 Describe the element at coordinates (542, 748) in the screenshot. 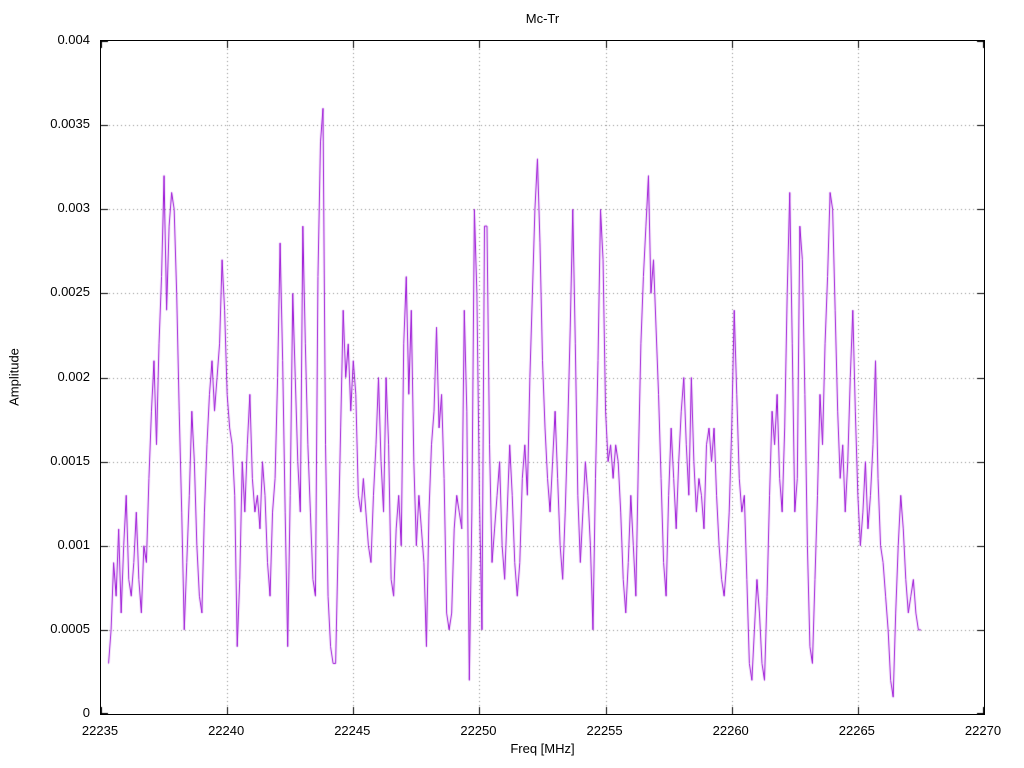

I see `x-axis-label: Freq [MHz]` at that location.